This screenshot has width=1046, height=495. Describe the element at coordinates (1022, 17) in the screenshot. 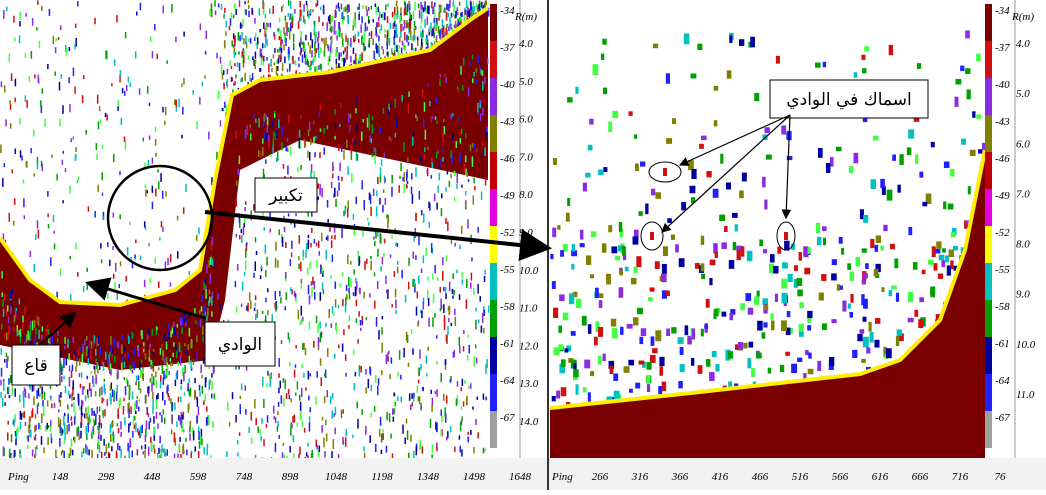

I see `range-label: R(m)` at that location.